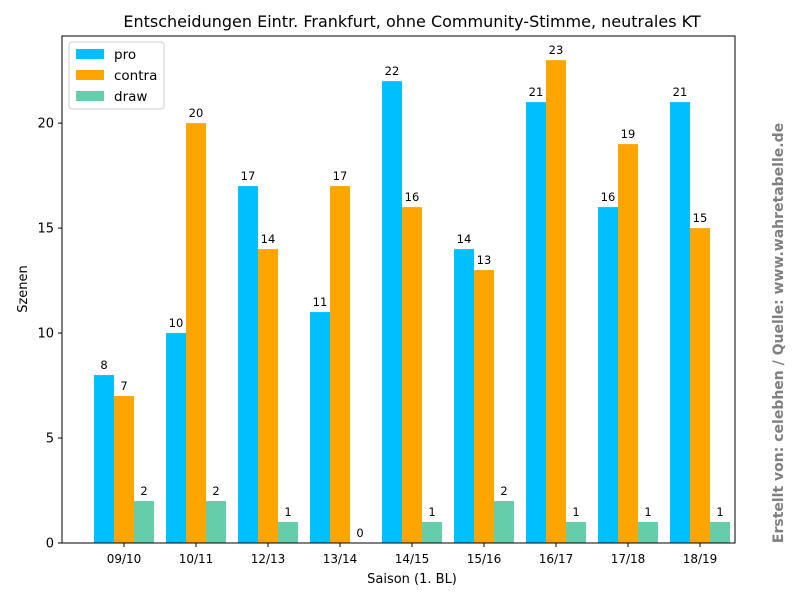 The width and height of the screenshot is (800, 600). I want to click on legend-swatch-draw, so click(90, 96).